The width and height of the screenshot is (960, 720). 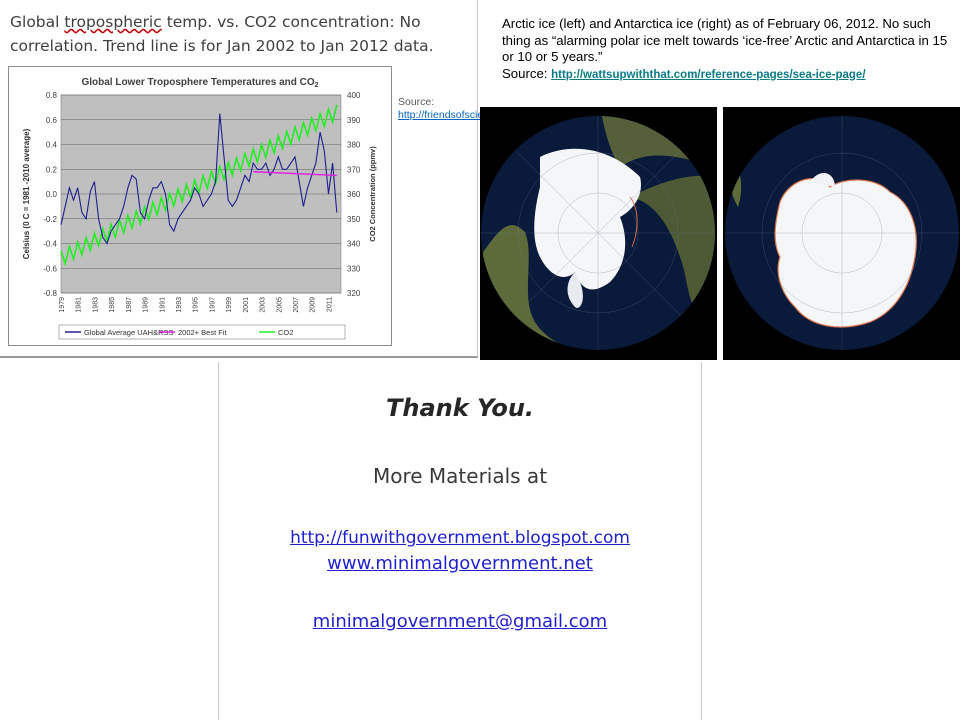 I want to click on x-tick-label: 2003, so click(x=263, y=305).